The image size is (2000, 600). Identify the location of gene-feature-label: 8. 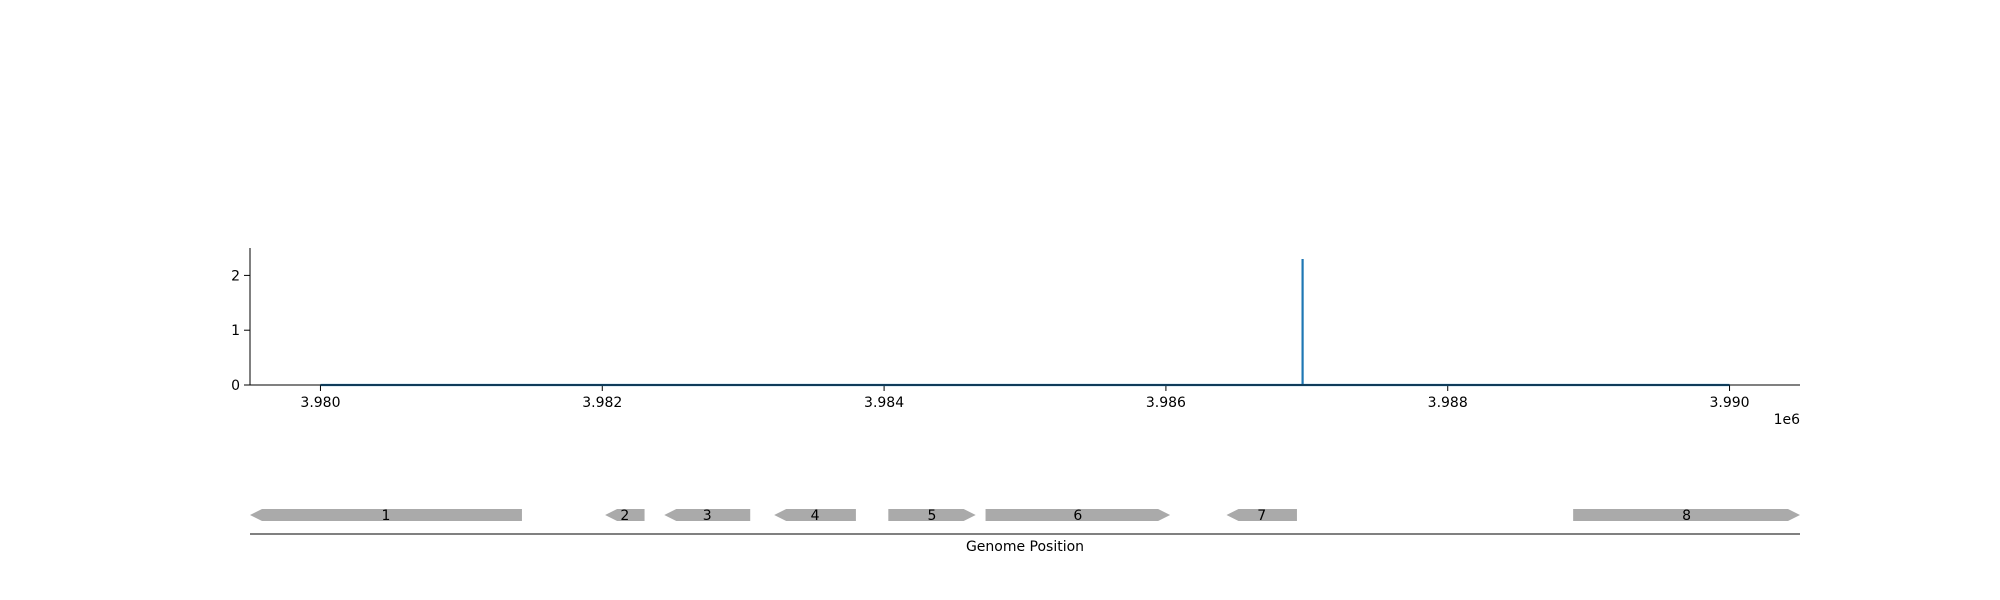
(1686, 516).